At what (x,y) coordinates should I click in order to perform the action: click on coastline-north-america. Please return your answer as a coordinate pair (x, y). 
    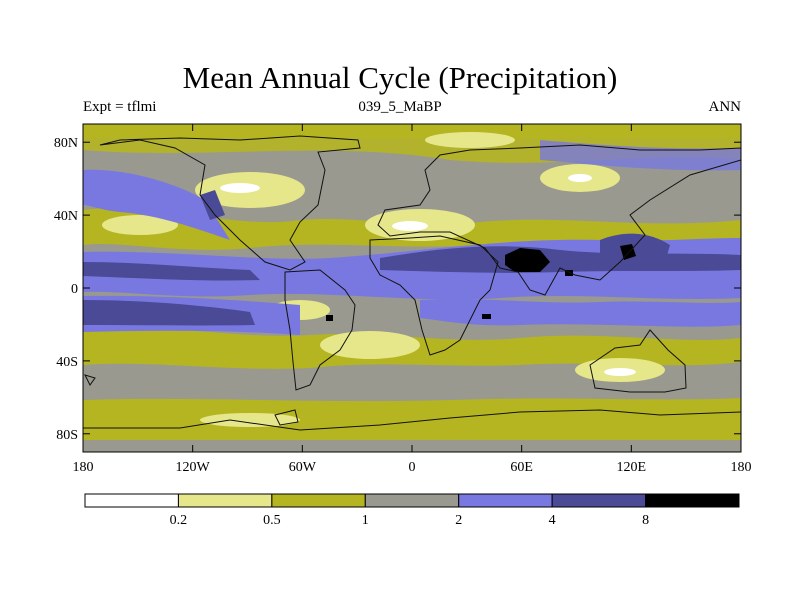
    Looking at the image, I should click on (230, 203).